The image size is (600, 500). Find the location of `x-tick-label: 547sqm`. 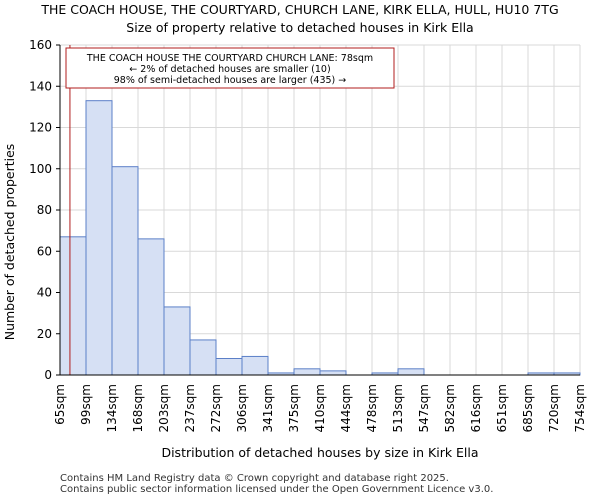

x-tick-label: 547sqm is located at coordinates (424, 408).